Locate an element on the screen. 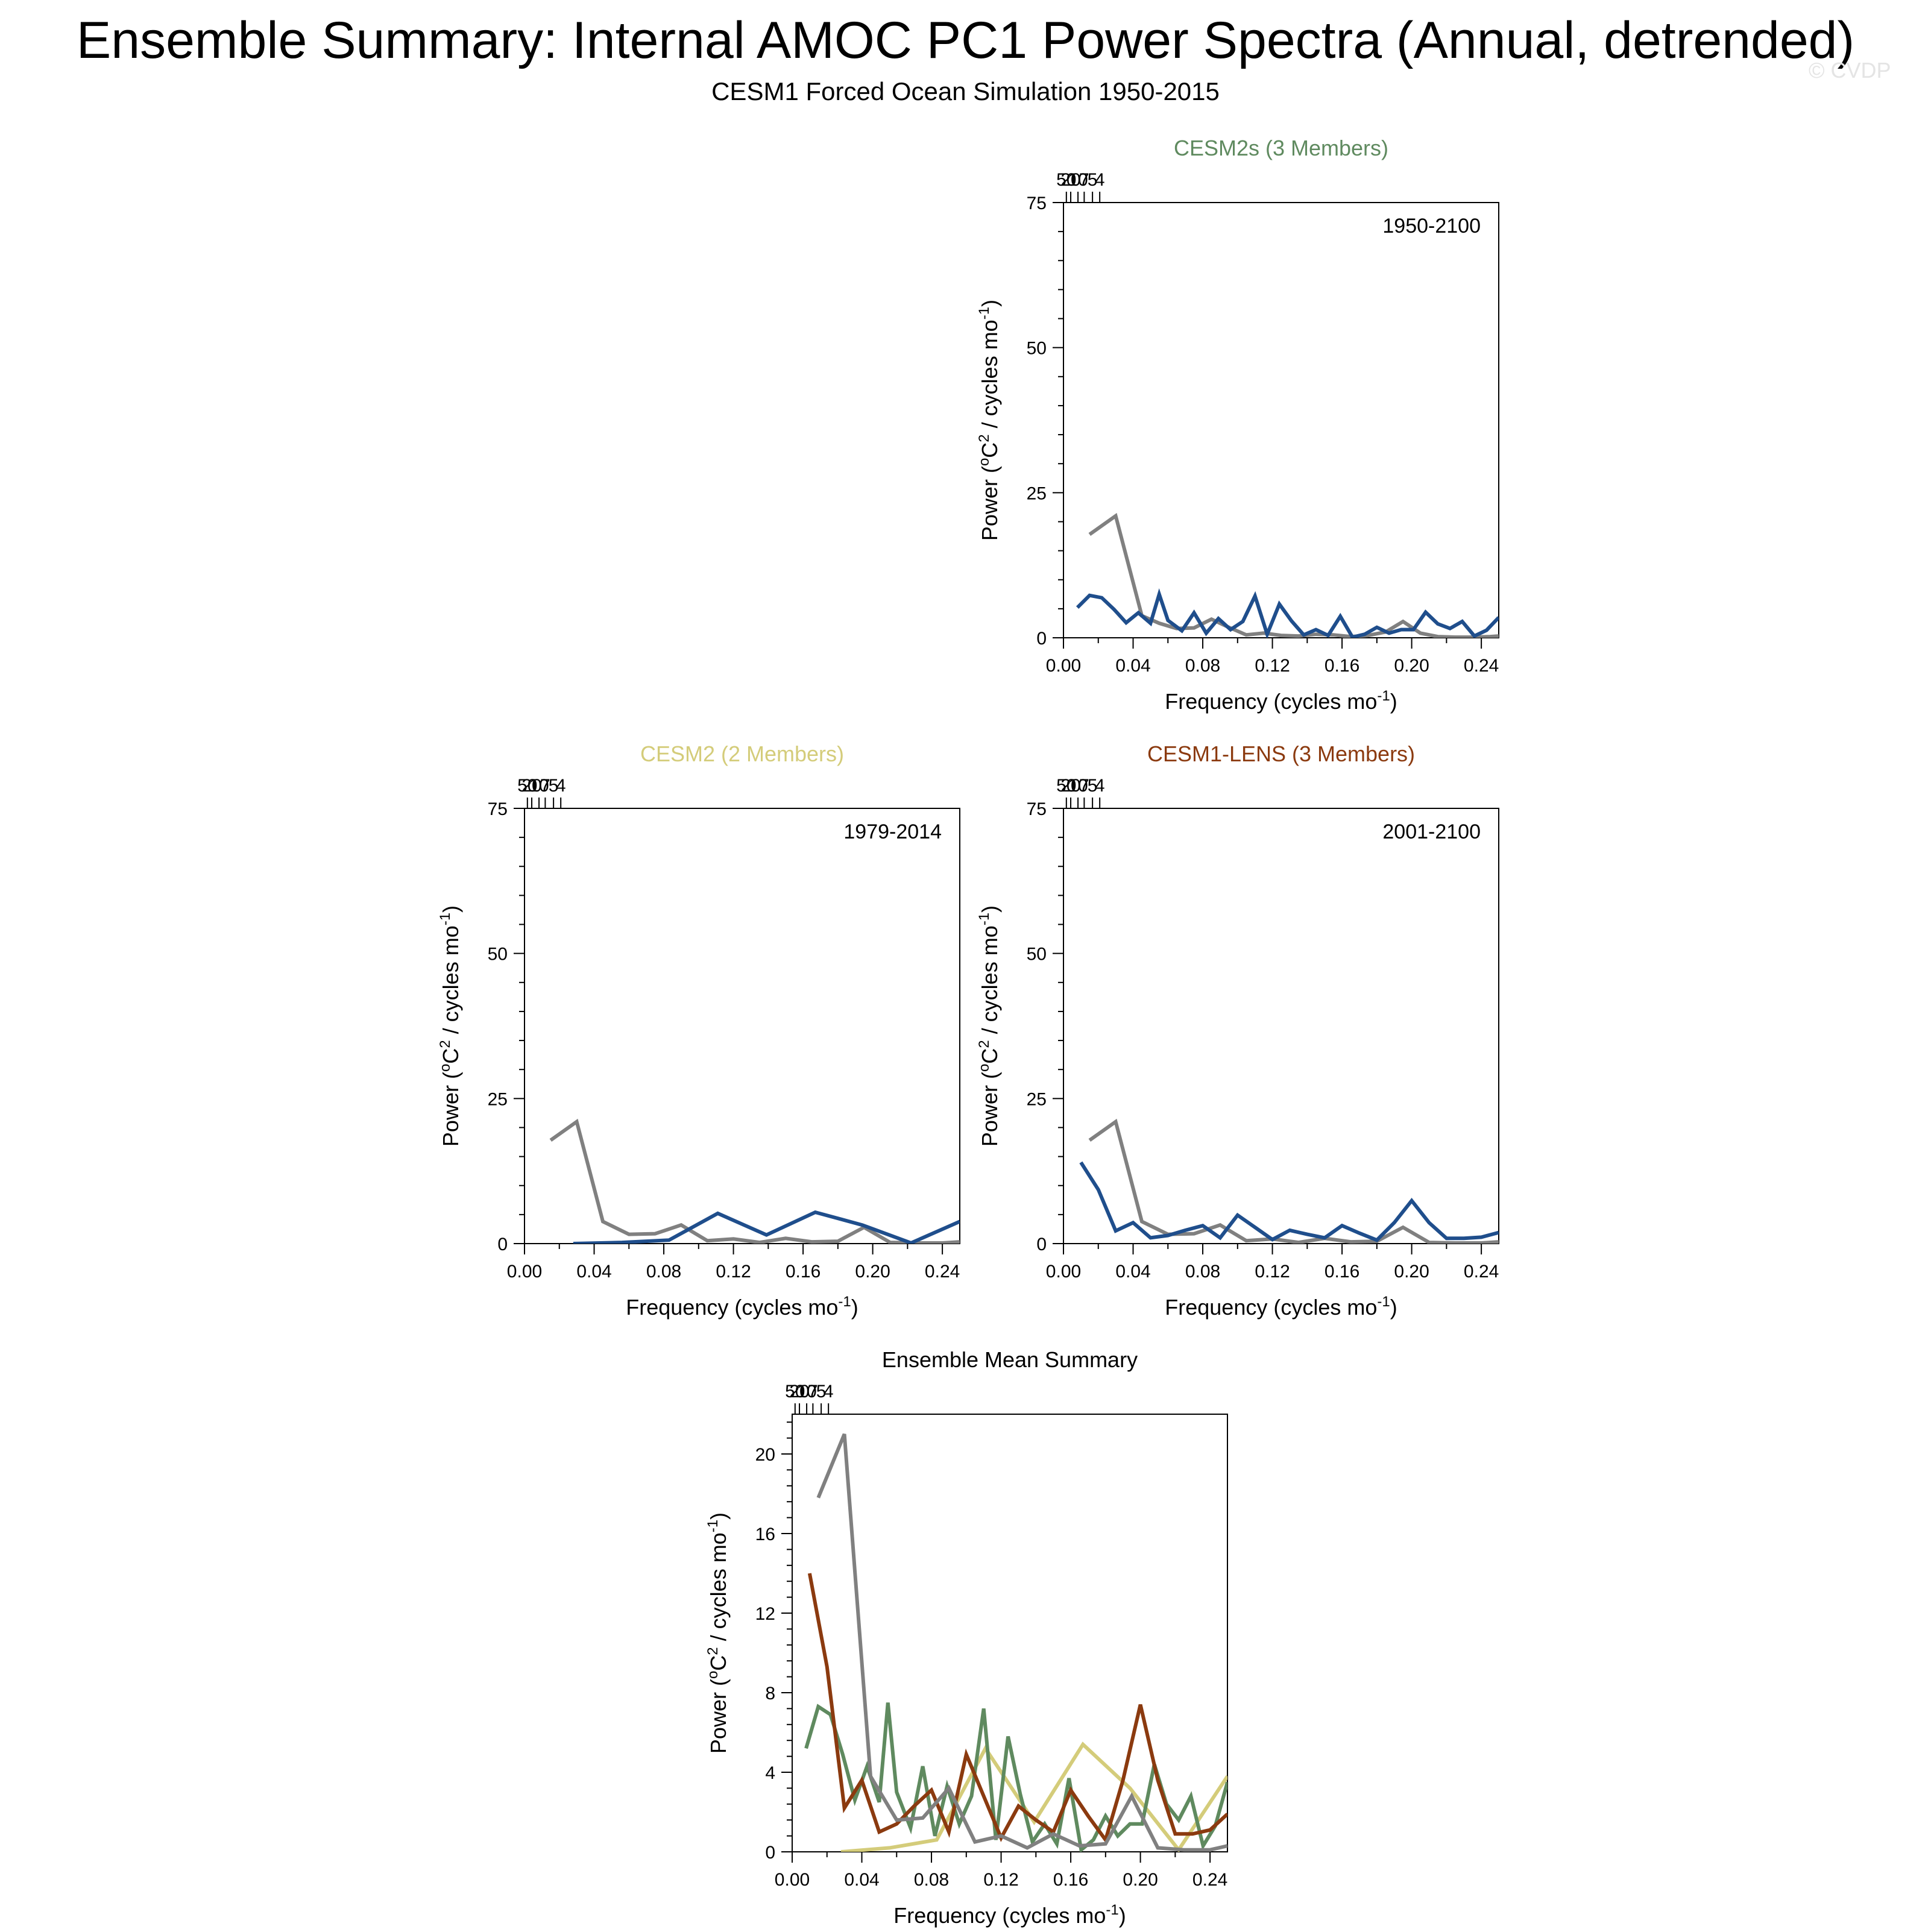 This screenshot has height=1932, width=1931. period-label: 1979-2014 is located at coordinates (892, 831).